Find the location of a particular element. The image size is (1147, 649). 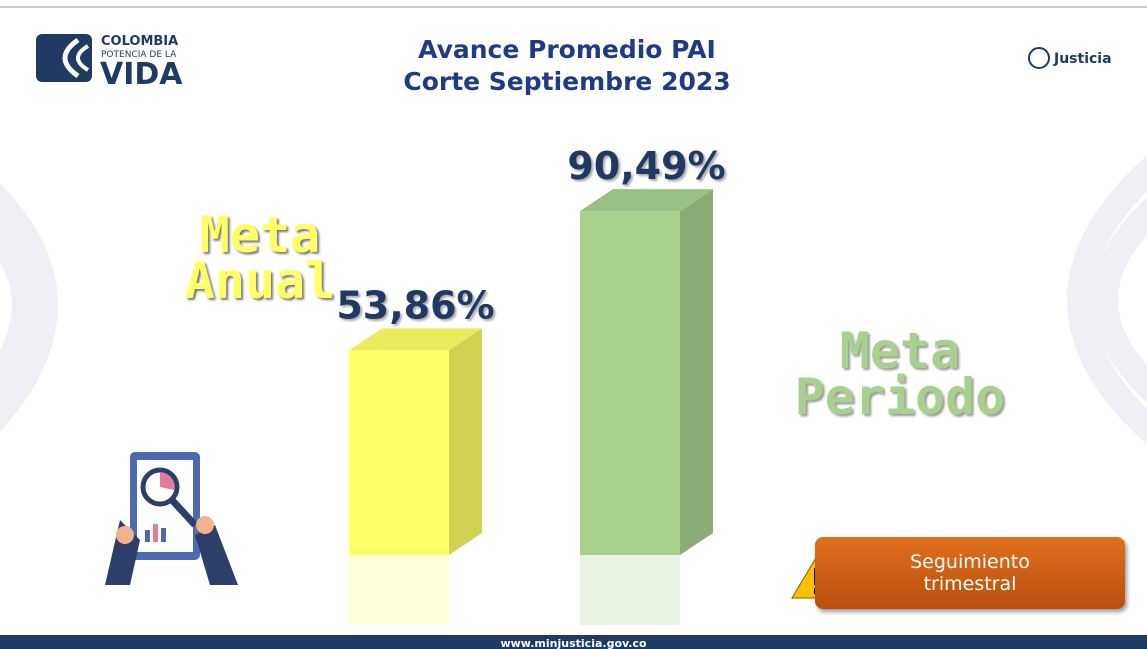

logo-text: COLOMBIA is located at coordinates (139, 41).